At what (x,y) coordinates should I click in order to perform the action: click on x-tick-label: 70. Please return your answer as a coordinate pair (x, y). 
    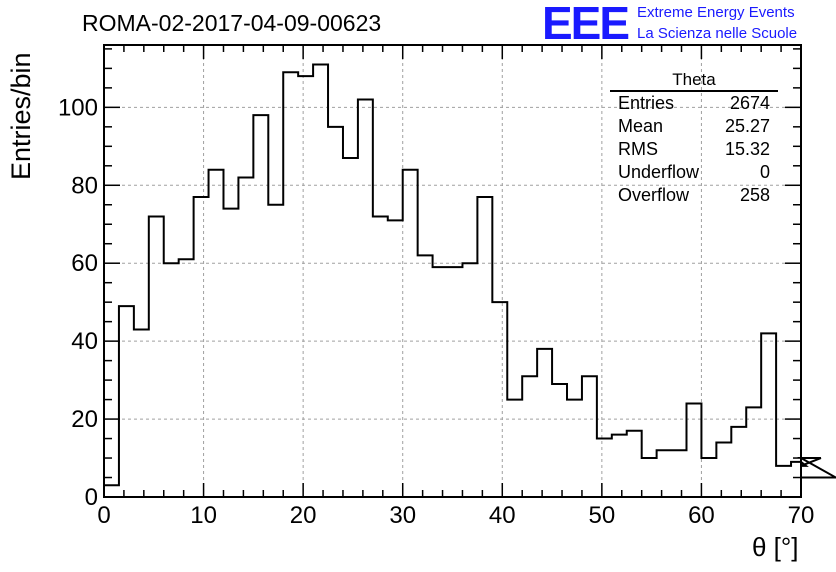
    Looking at the image, I should click on (801, 515).